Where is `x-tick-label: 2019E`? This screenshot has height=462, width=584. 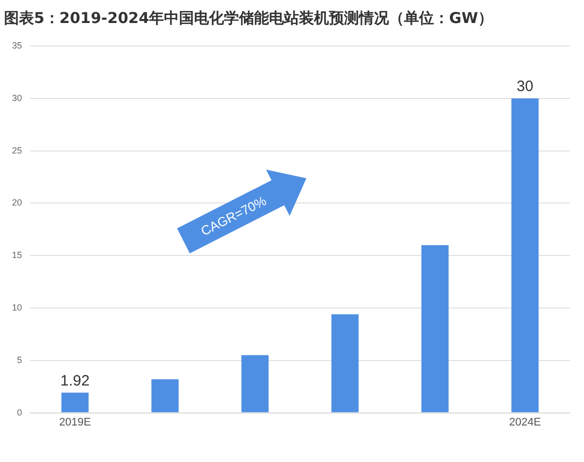
x-tick-label: 2019E is located at coordinates (75, 422).